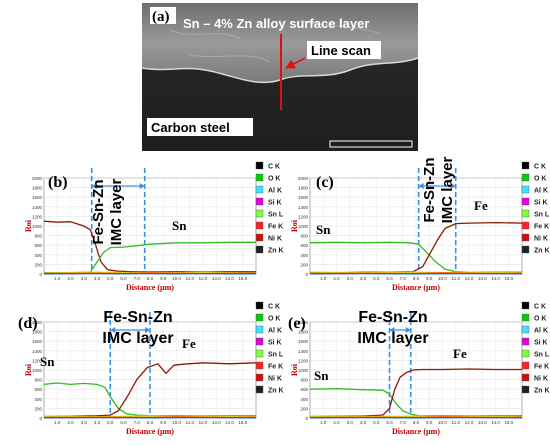 Image resolution: width=550 pixels, height=446 pixels. Describe the element at coordinates (415, 272) in the screenshot. I see `series-line-o-k` at that location.